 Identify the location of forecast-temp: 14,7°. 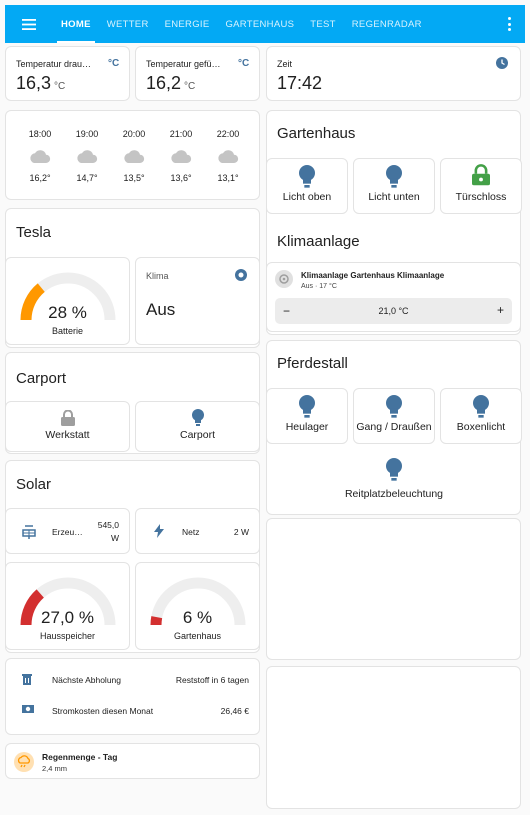
(87, 178).